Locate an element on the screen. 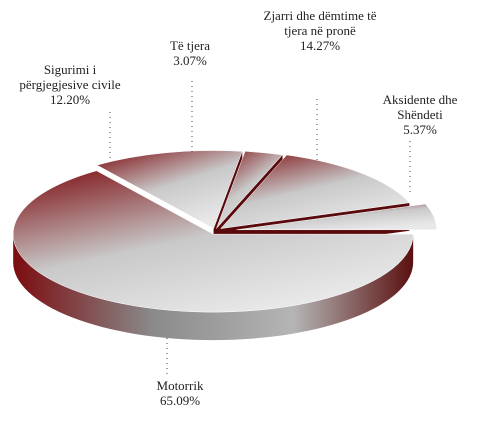 The height and width of the screenshot is (421, 478). value: 12.20% is located at coordinates (70, 99).